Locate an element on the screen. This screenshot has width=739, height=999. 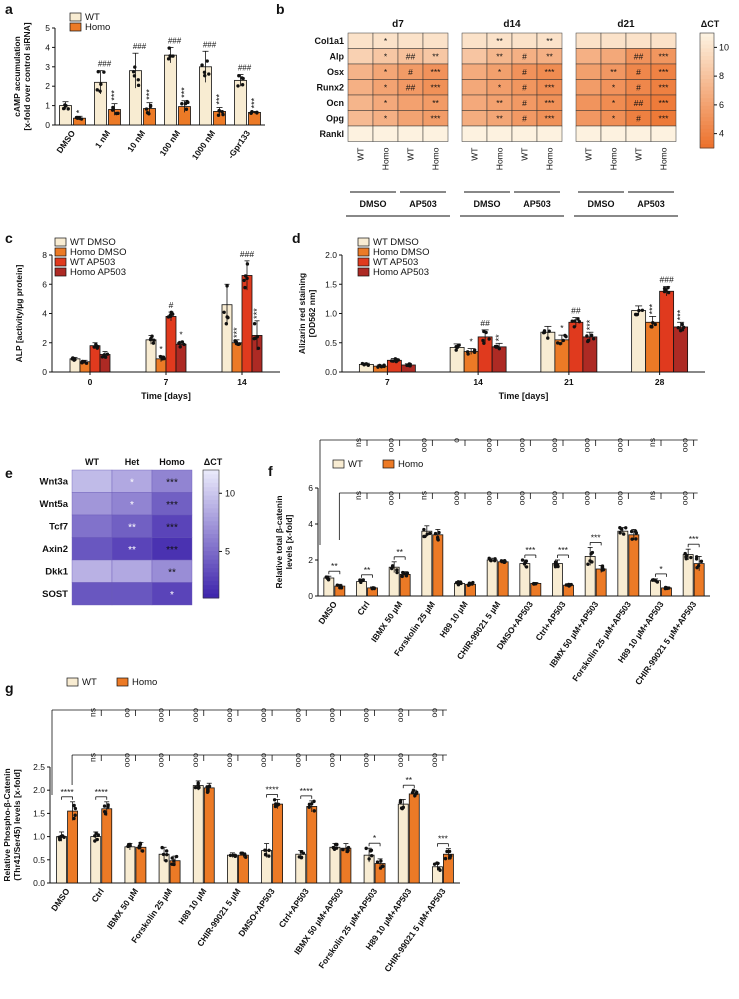
legend-label: Homo is located at coordinates (410, 464).